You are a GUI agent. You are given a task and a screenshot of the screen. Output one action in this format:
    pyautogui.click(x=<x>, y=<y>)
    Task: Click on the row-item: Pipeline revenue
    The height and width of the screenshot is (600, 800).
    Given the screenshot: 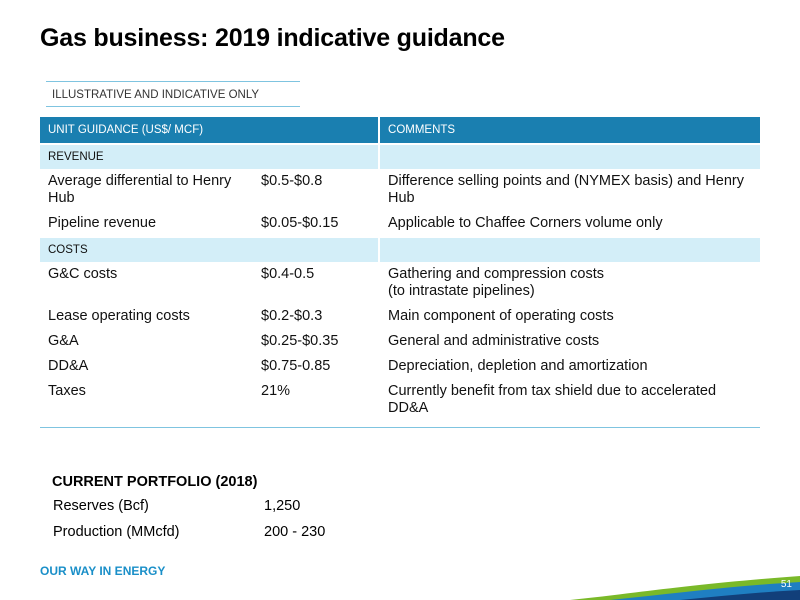 What is the action you would take?
    pyautogui.click(x=102, y=223)
    